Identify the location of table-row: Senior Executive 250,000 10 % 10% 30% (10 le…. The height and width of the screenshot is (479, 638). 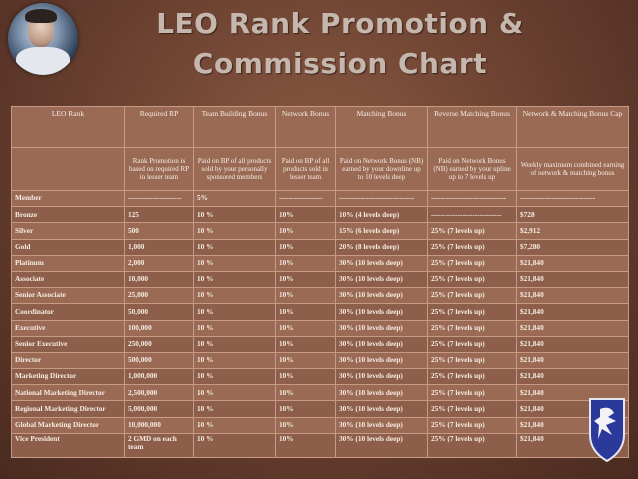
(320, 344).